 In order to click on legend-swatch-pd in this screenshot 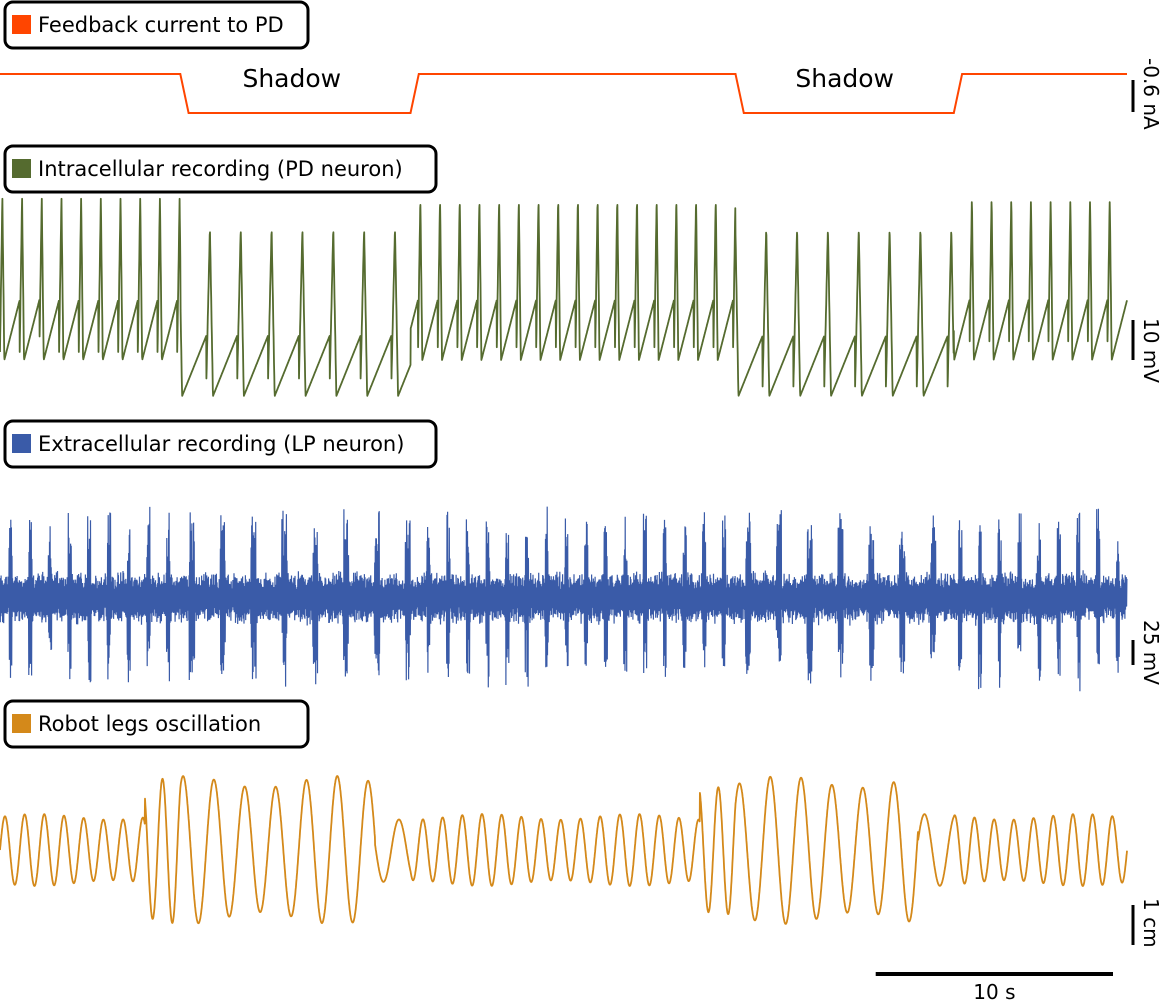, I will do `click(21, 168)`.